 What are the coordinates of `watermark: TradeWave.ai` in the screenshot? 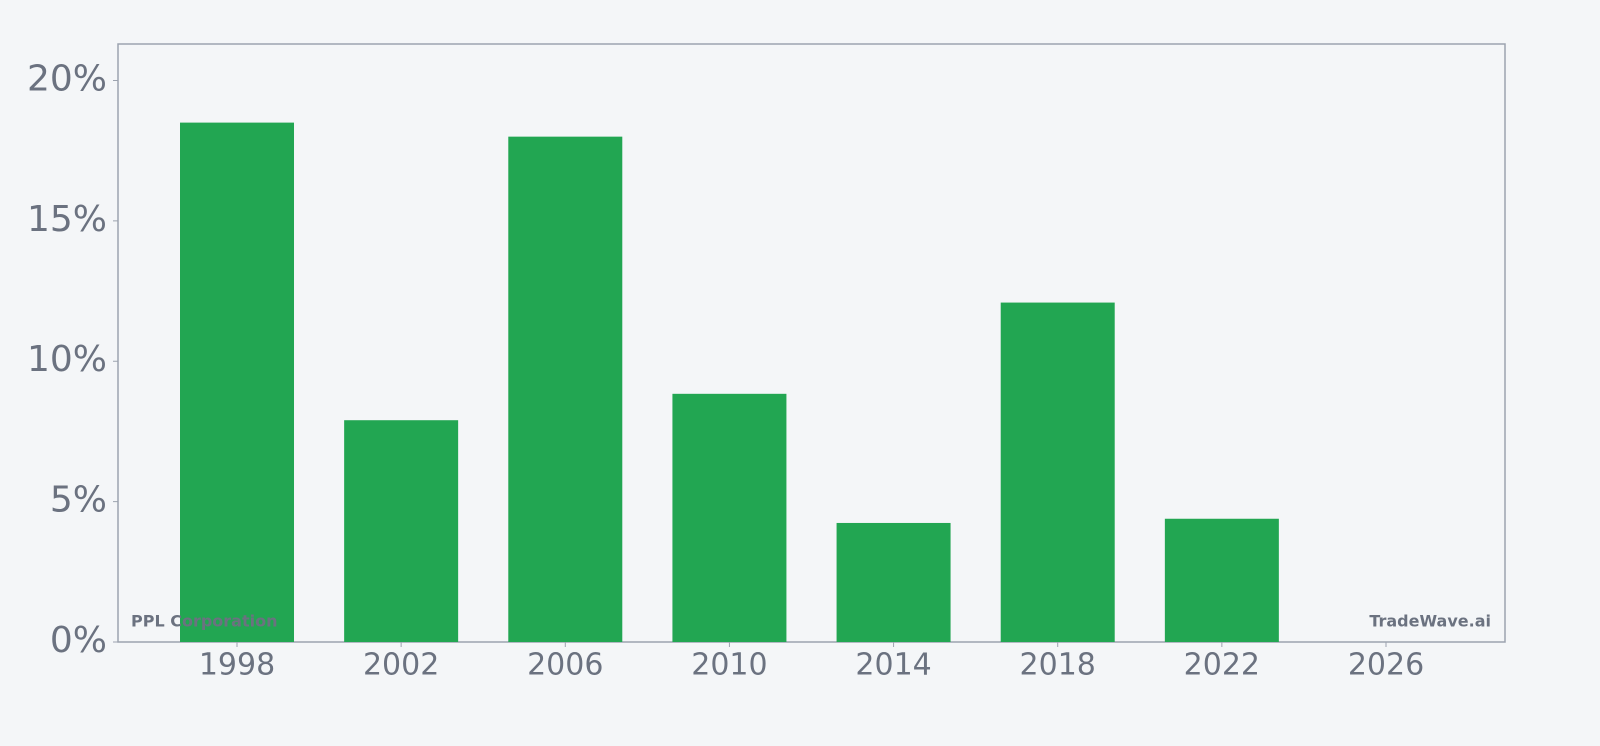 It's located at (1430, 621).